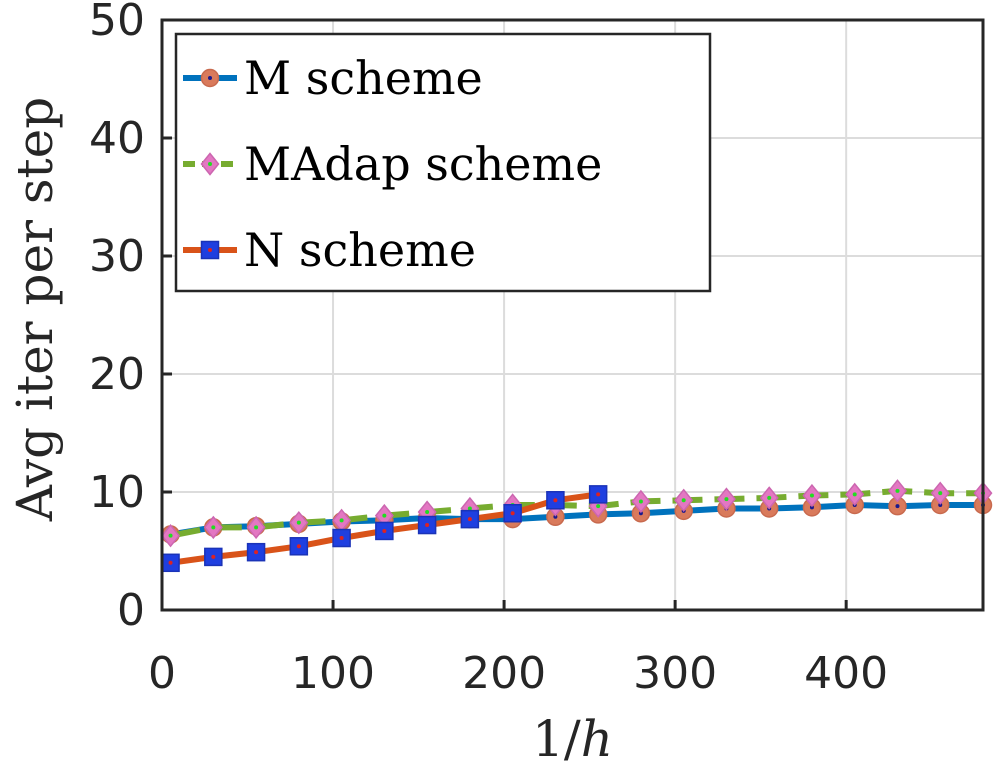  What do you see at coordinates (35, 309) in the screenshot?
I see `y-axis-label: Avg iter per step` at bounding box center [35, 309].